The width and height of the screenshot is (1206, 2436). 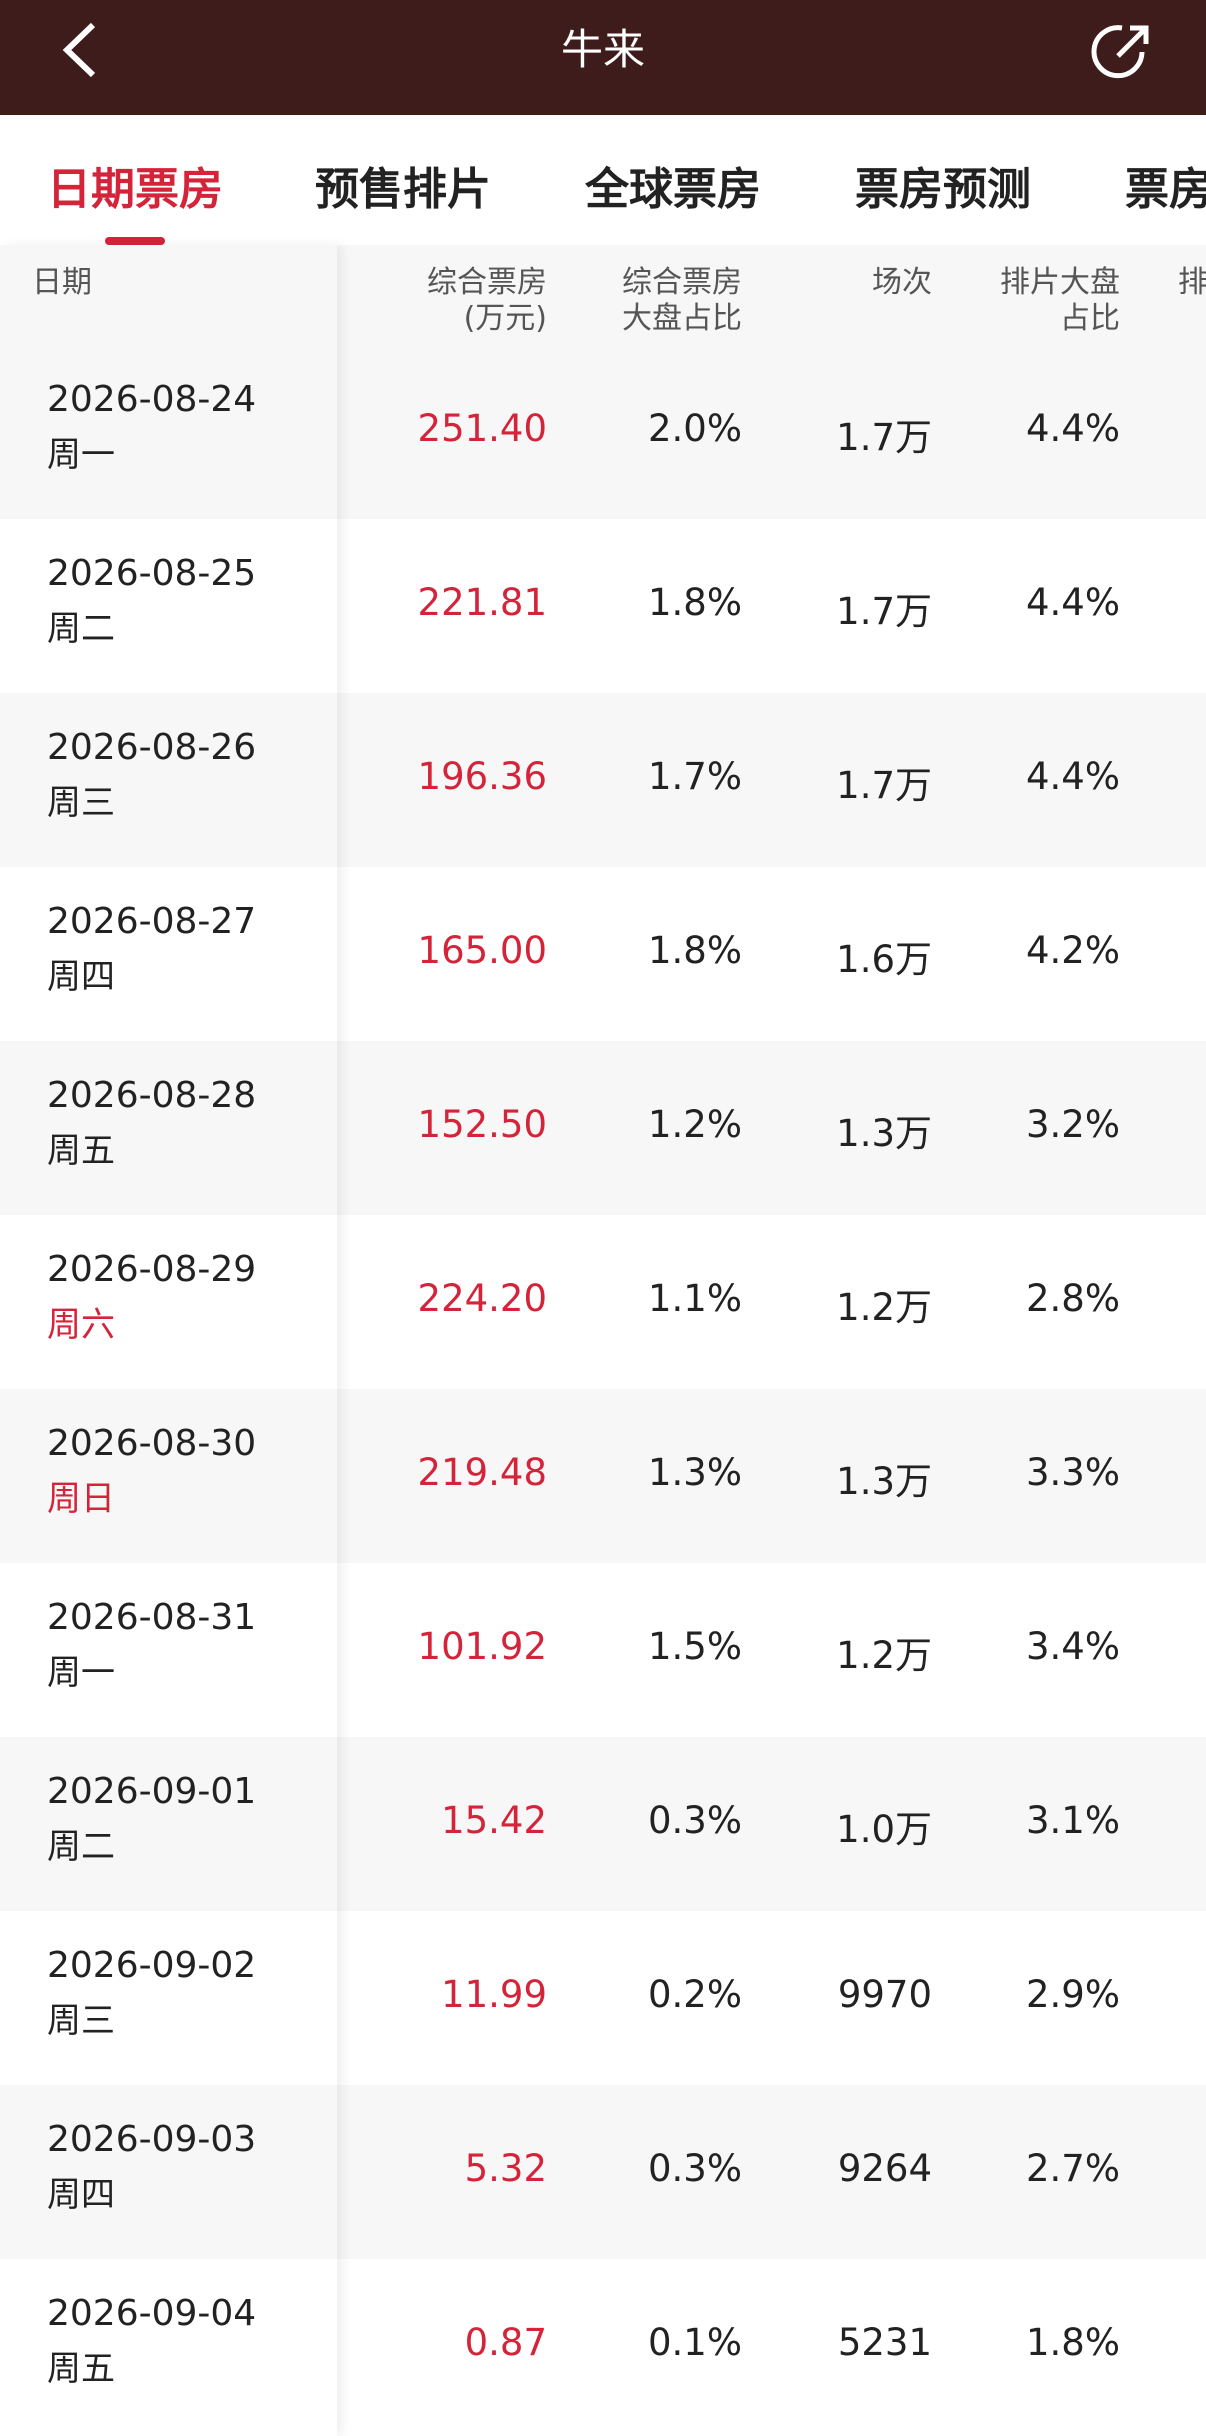 I want to click on date: 2026-08-27, so click(x=152, y=921).